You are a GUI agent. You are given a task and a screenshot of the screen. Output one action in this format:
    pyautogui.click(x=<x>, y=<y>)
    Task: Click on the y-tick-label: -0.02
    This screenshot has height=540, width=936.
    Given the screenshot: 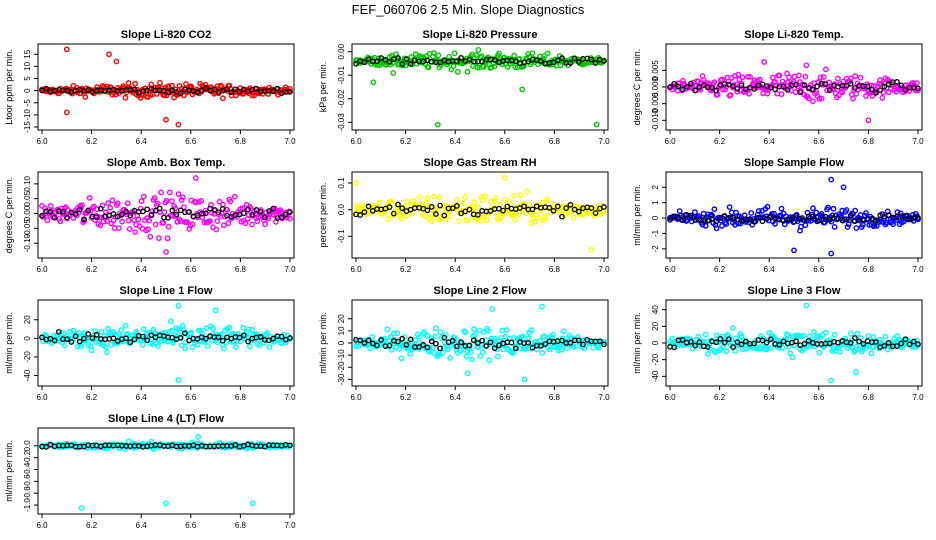 What is the action you would take?
    pyautogui.click(x=341, y=98)
    